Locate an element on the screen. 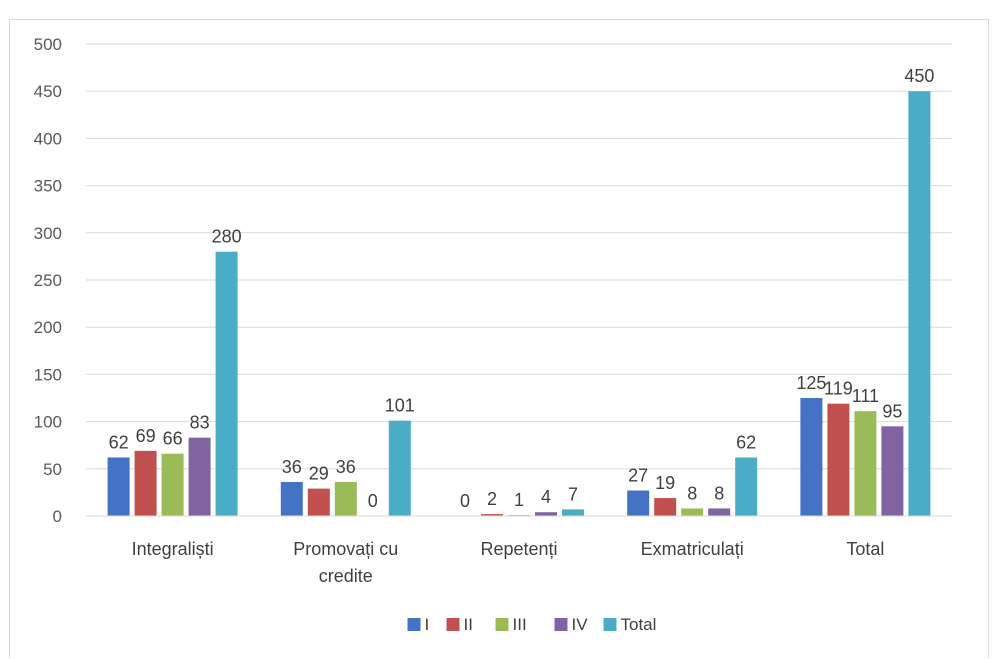 The width and height of the screenshot is (992, 659). x-tick-label: Repetenți is located at coordinates (518, 549).